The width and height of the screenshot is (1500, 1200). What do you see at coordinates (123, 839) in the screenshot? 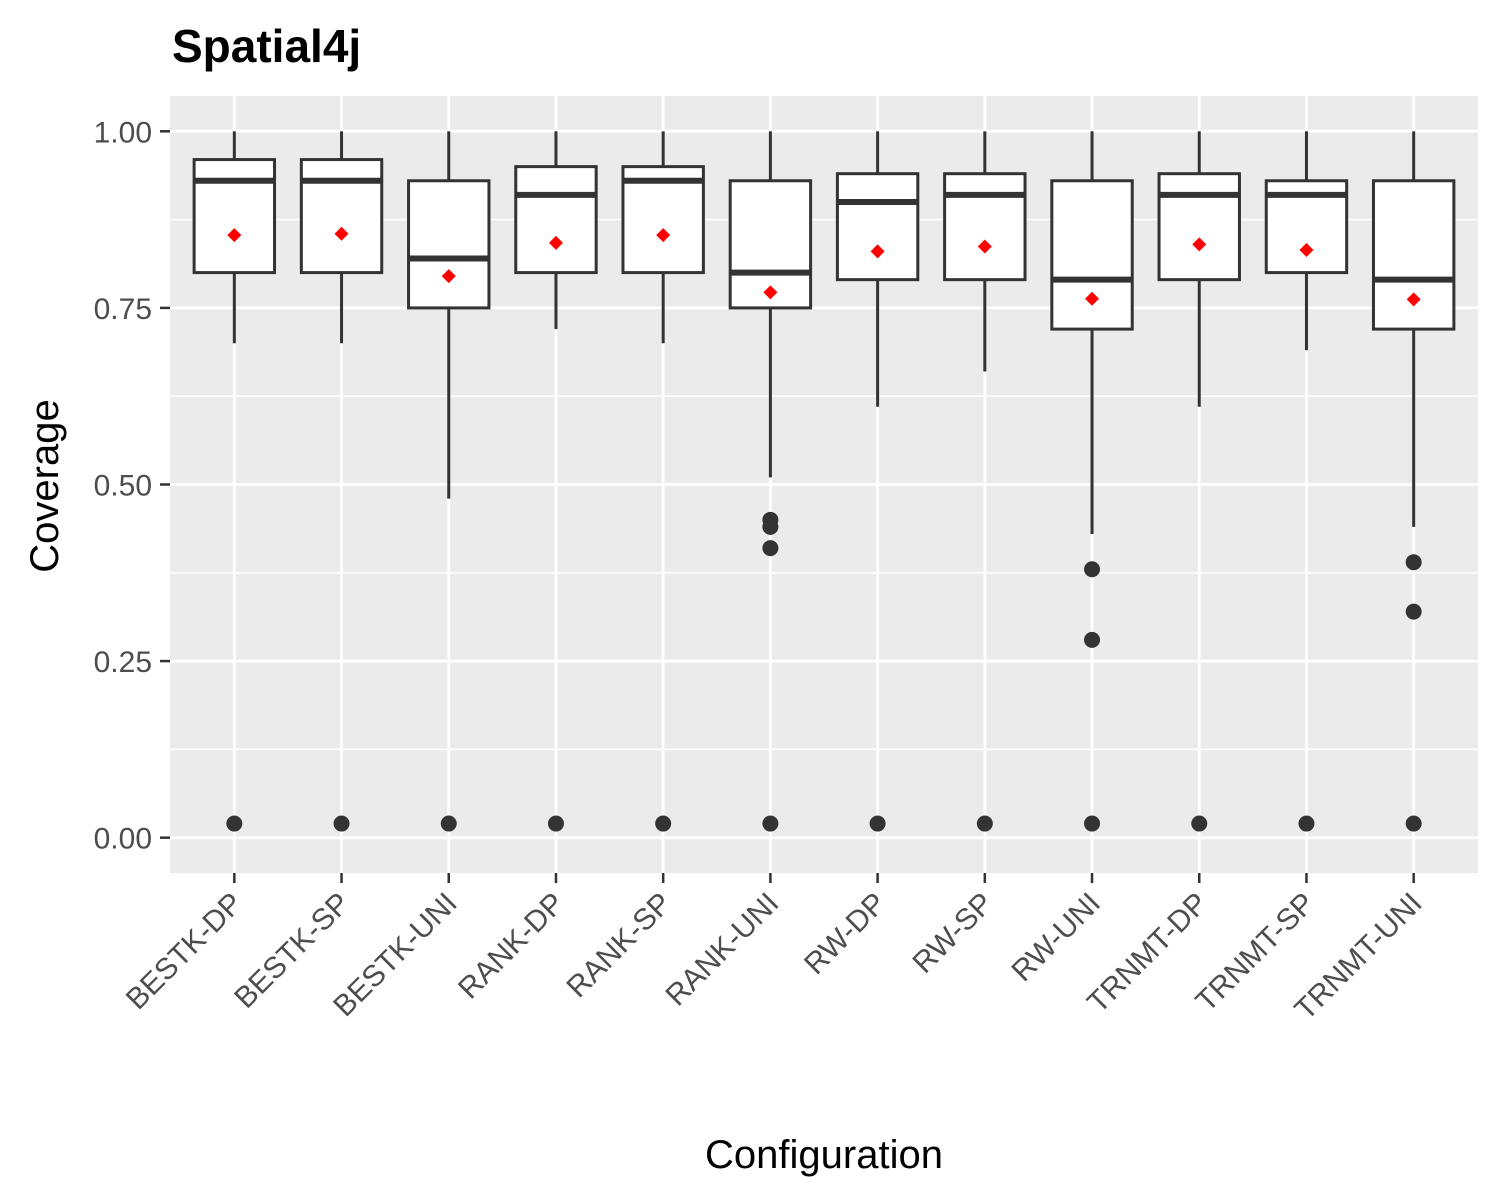
I see `y-tick-label: 0.00` at bounding box center [123, 839].